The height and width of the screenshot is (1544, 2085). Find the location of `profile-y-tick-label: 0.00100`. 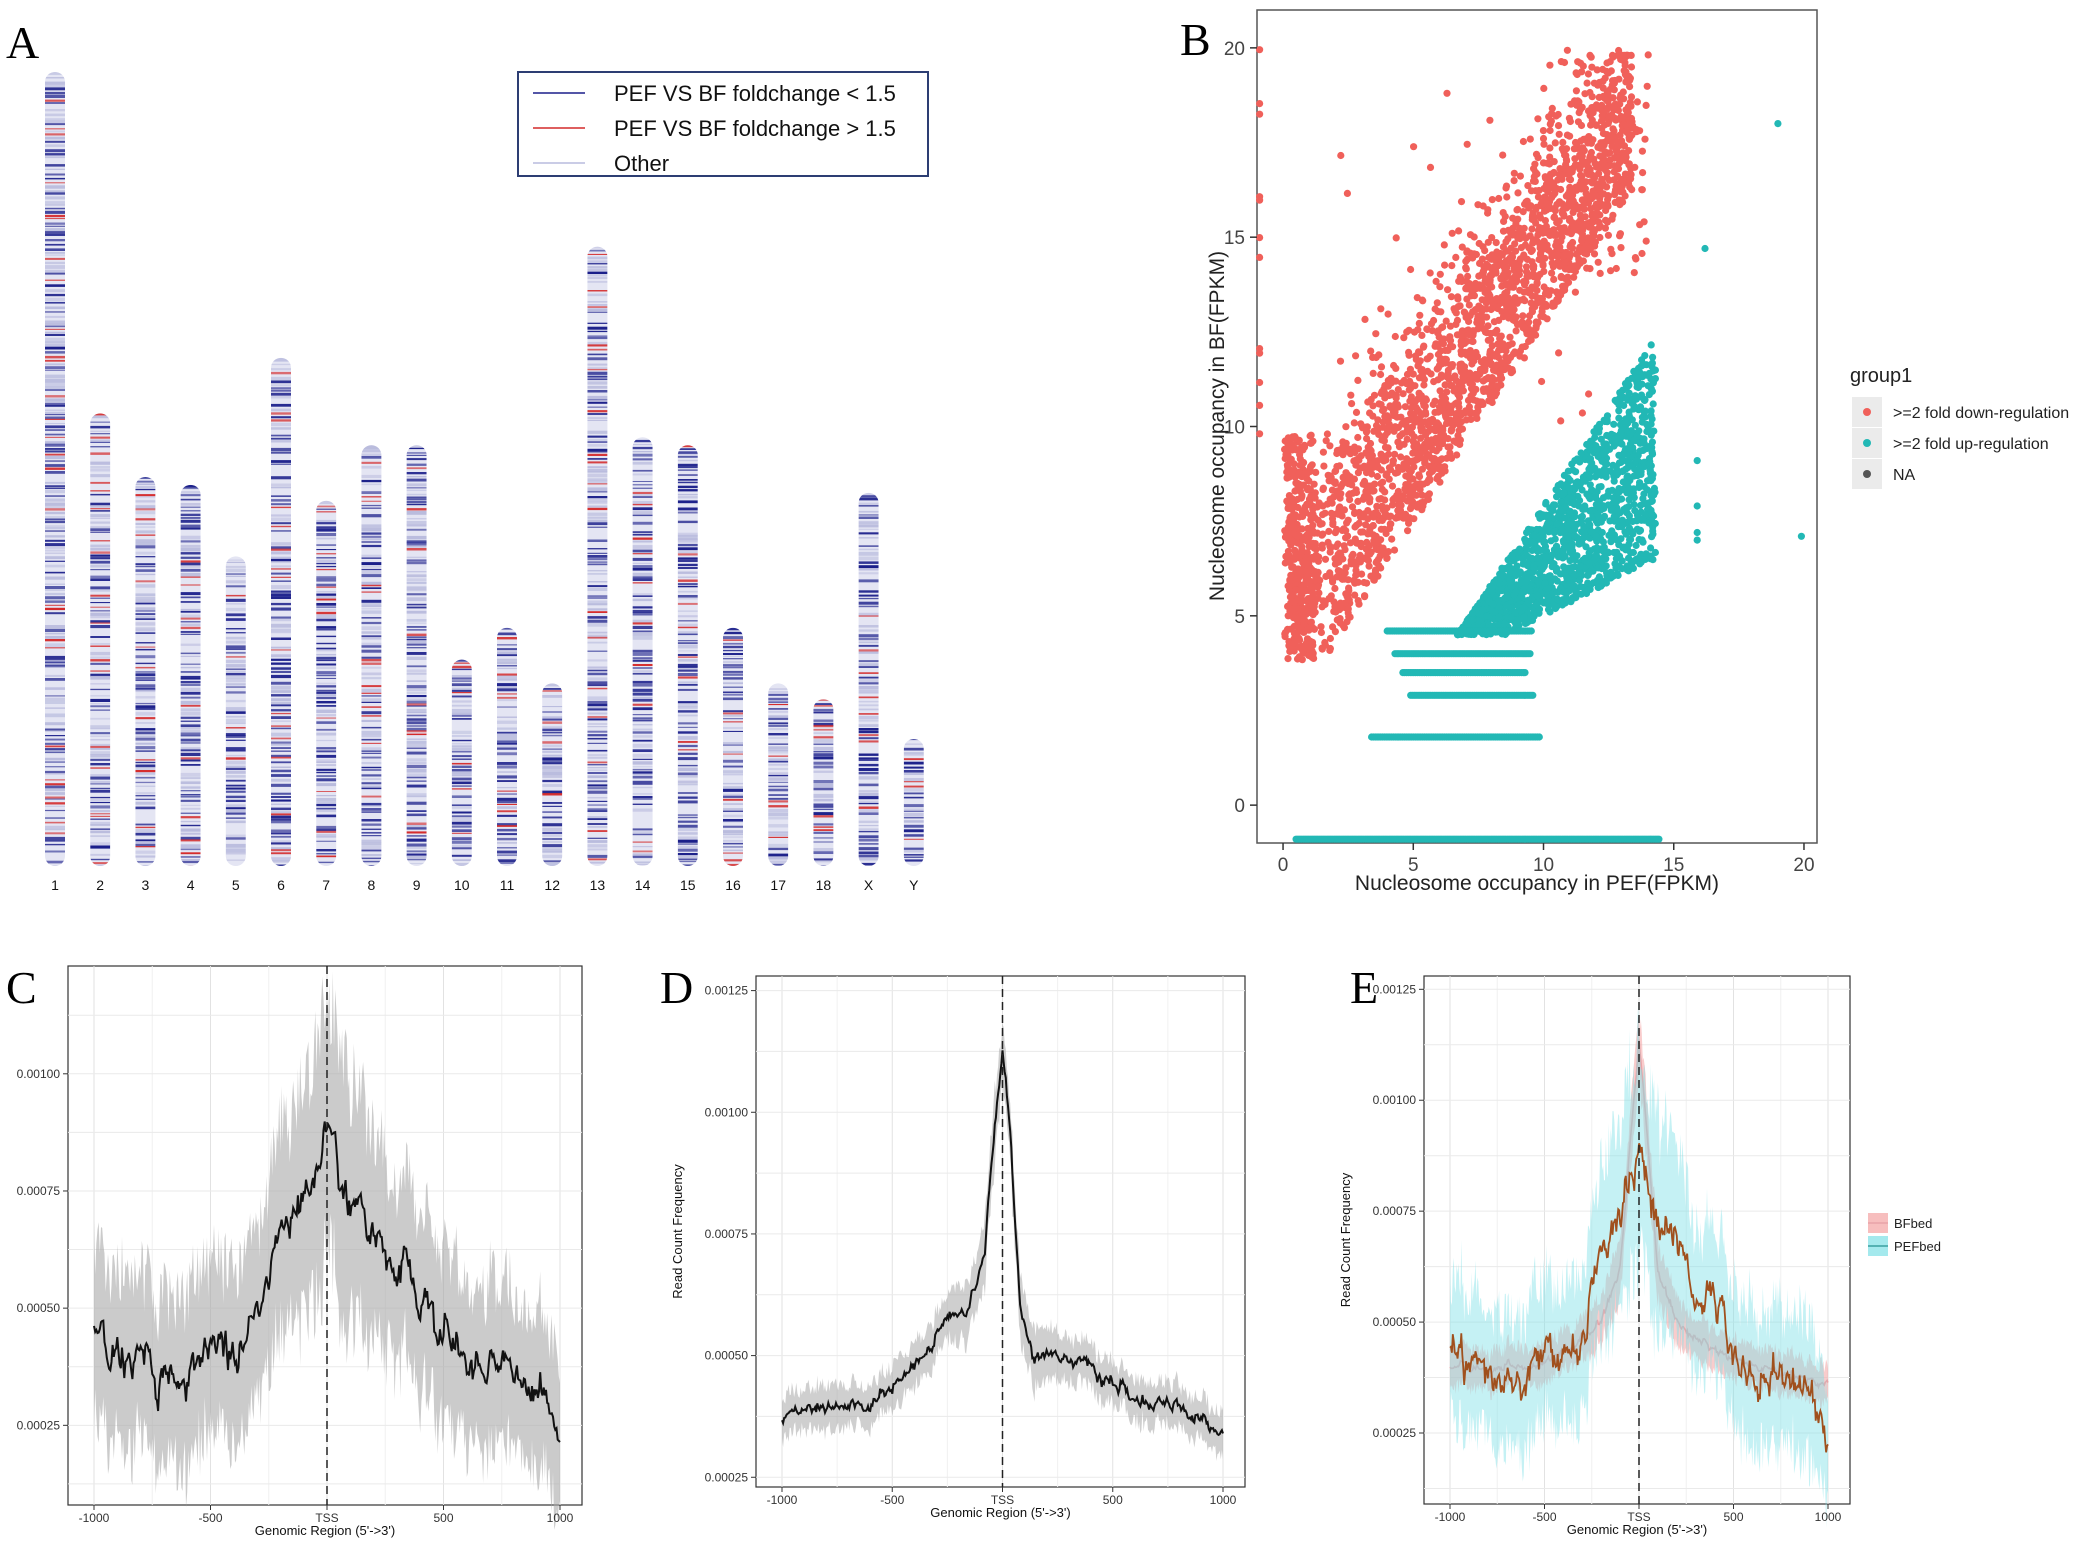

profile-y-tick-label: 0.00100 is located at coordinates (1395, 1100).